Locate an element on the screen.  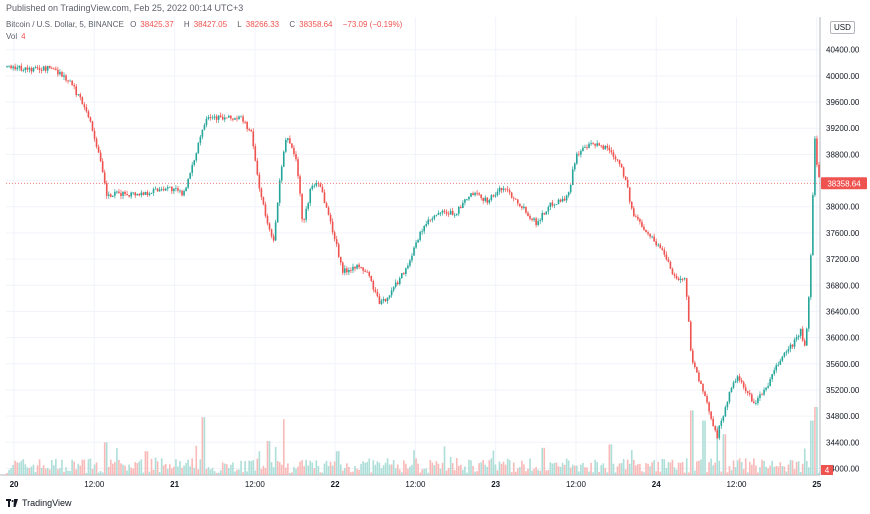
price-change: −73.09 (−0.19%) is located at coordinates (372, 24).